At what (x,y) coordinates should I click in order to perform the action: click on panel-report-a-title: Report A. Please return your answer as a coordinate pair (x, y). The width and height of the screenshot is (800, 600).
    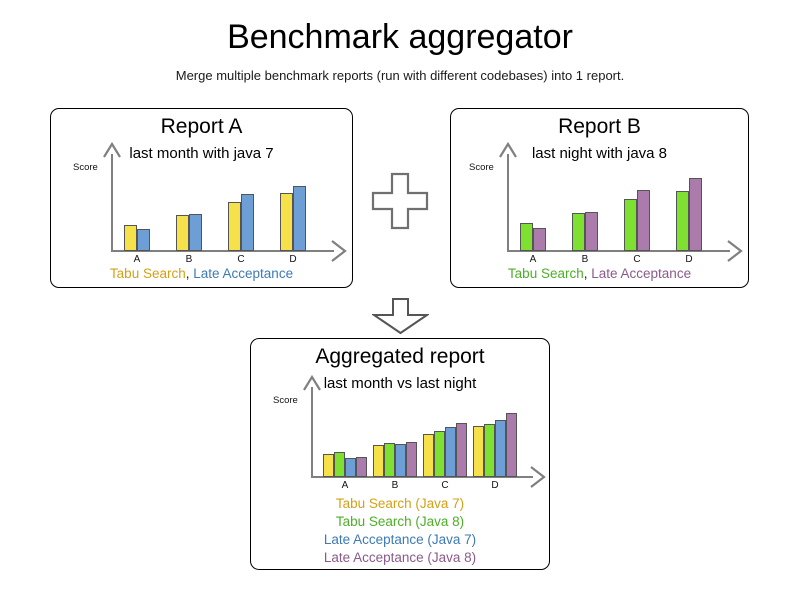
    Looking at the image, I should click on (201, 126).